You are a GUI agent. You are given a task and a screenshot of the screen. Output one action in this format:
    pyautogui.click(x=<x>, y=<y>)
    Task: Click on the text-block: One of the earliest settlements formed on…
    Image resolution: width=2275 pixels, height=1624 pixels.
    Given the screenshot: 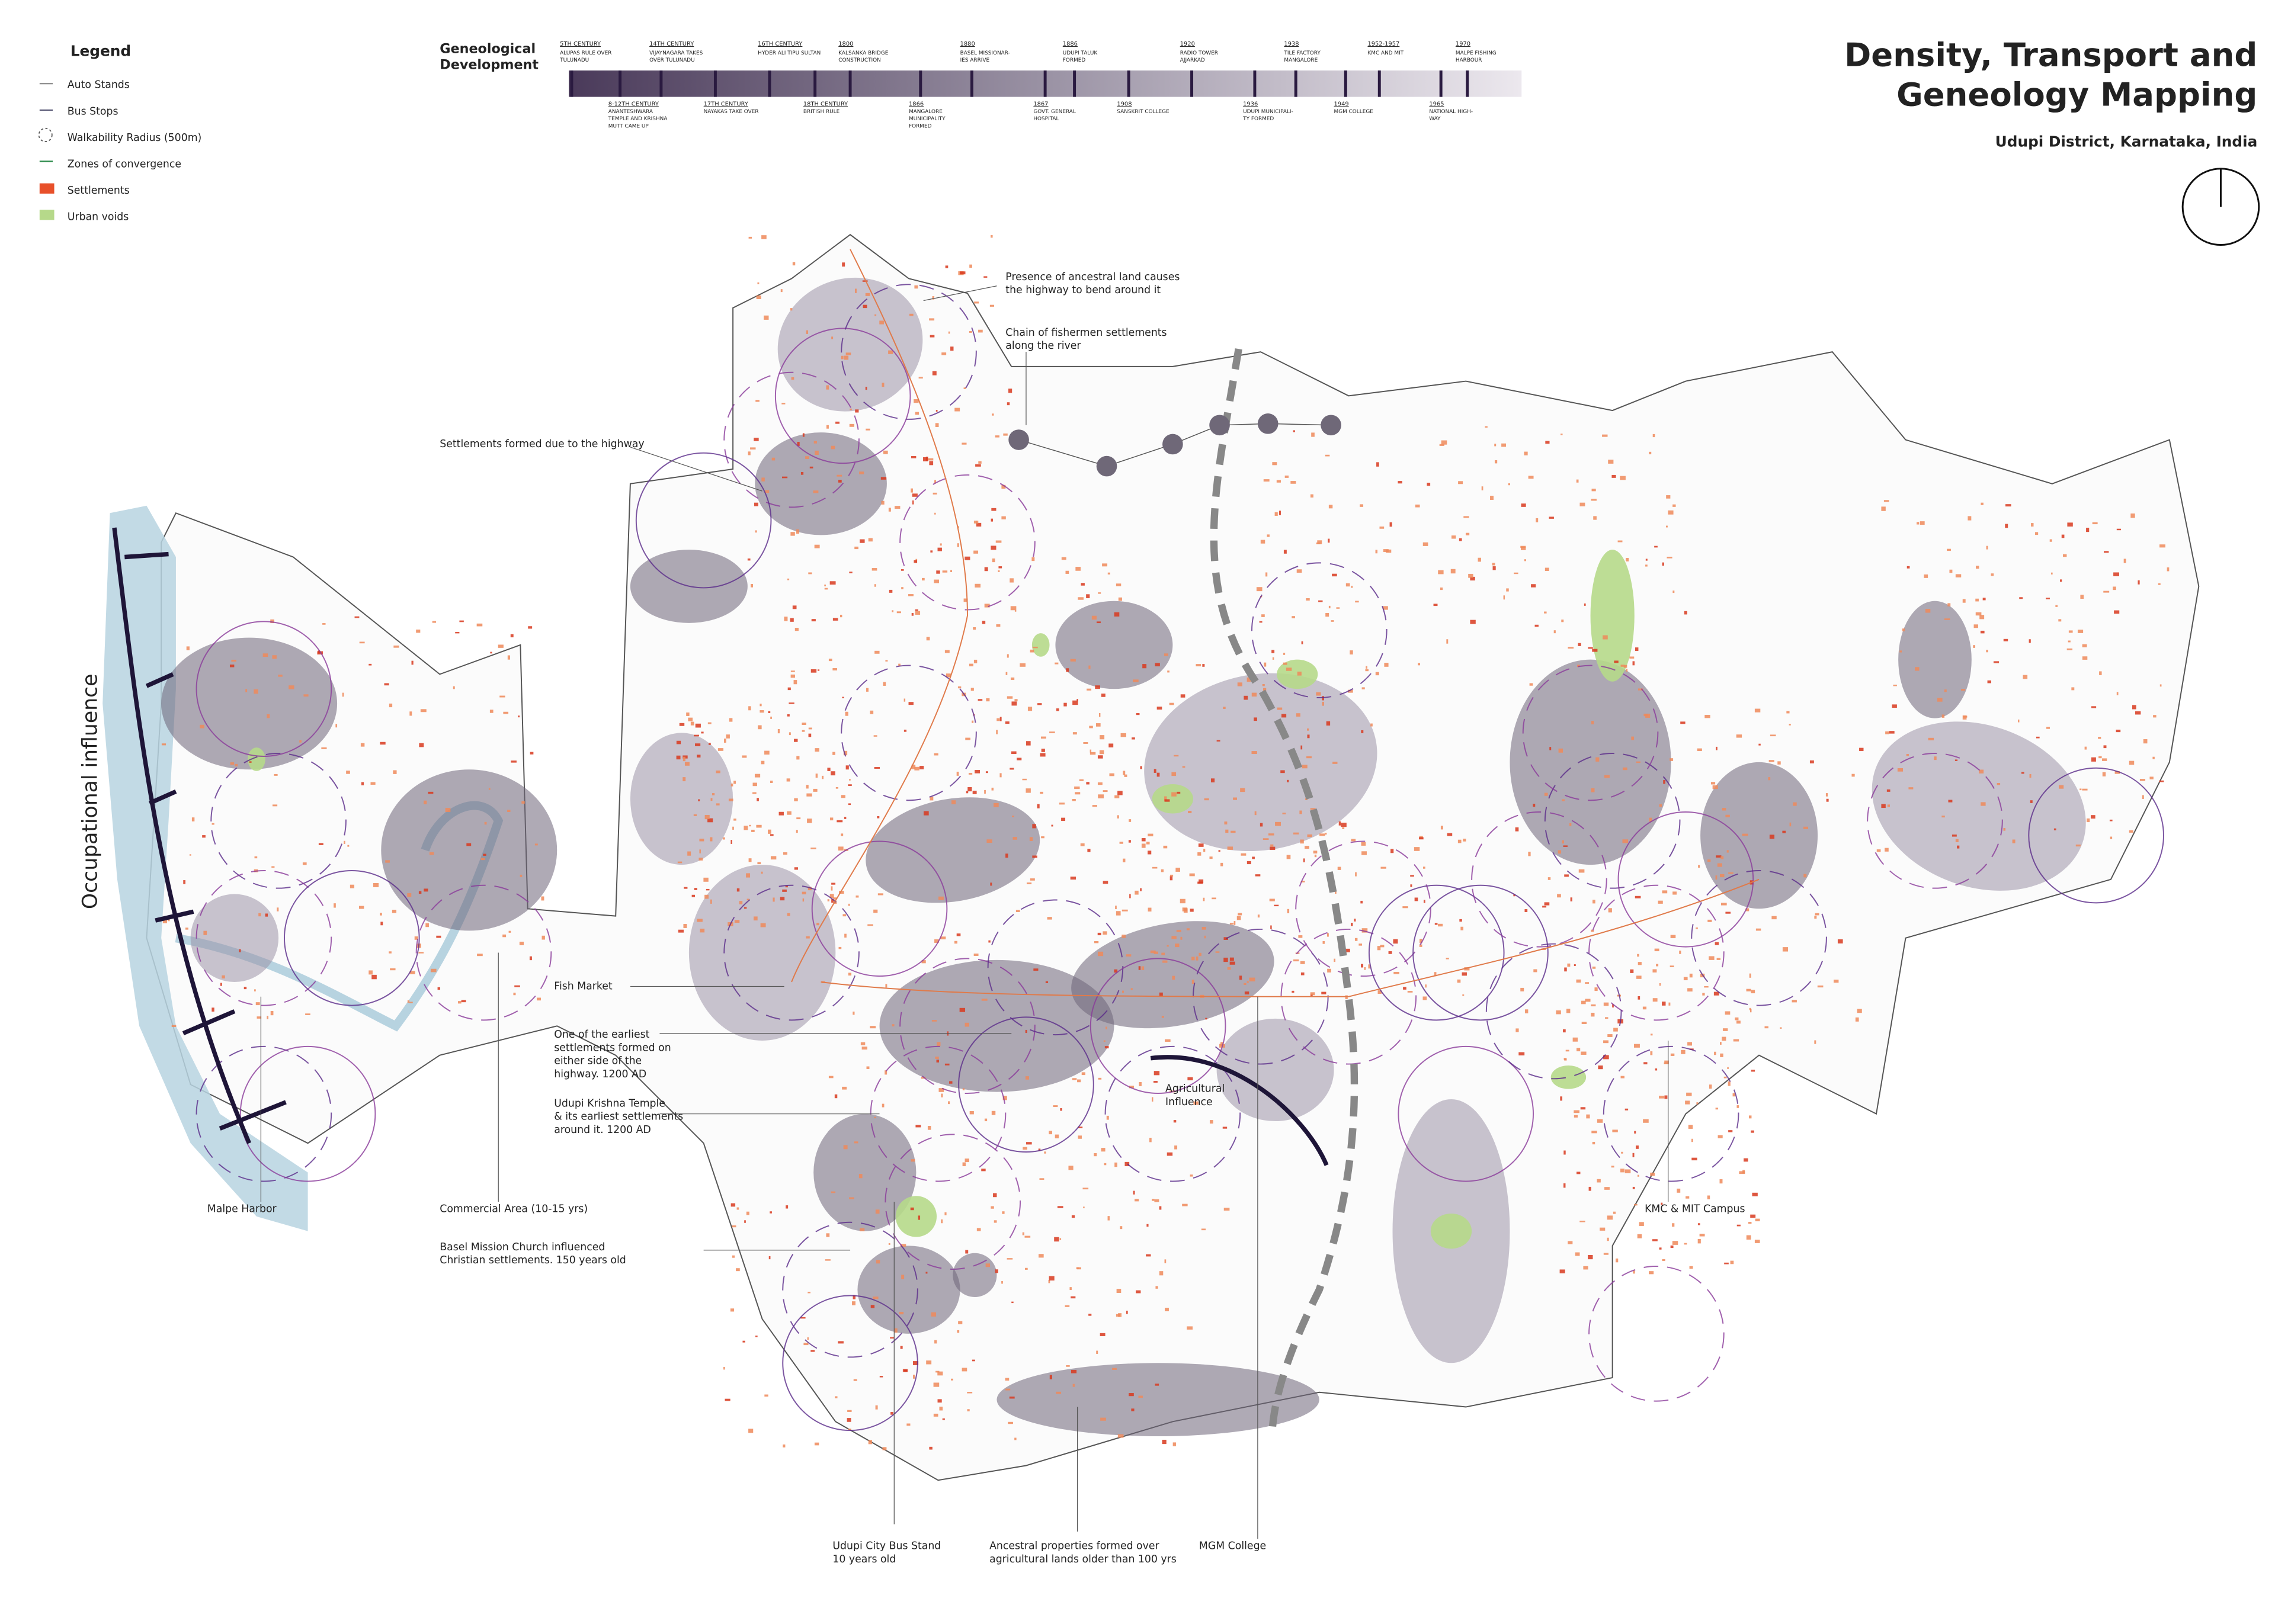 What is the action you would take?
    pyautogui.click(x=612, y=1054)
    